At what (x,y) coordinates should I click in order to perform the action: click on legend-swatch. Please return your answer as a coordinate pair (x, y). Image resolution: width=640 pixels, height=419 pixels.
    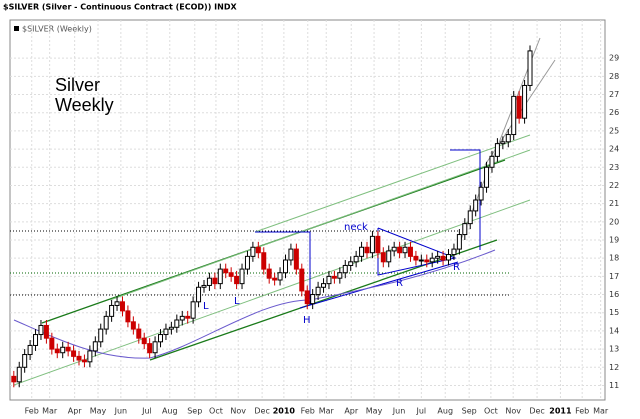
    Looking at the image, I should click on (16, 28).